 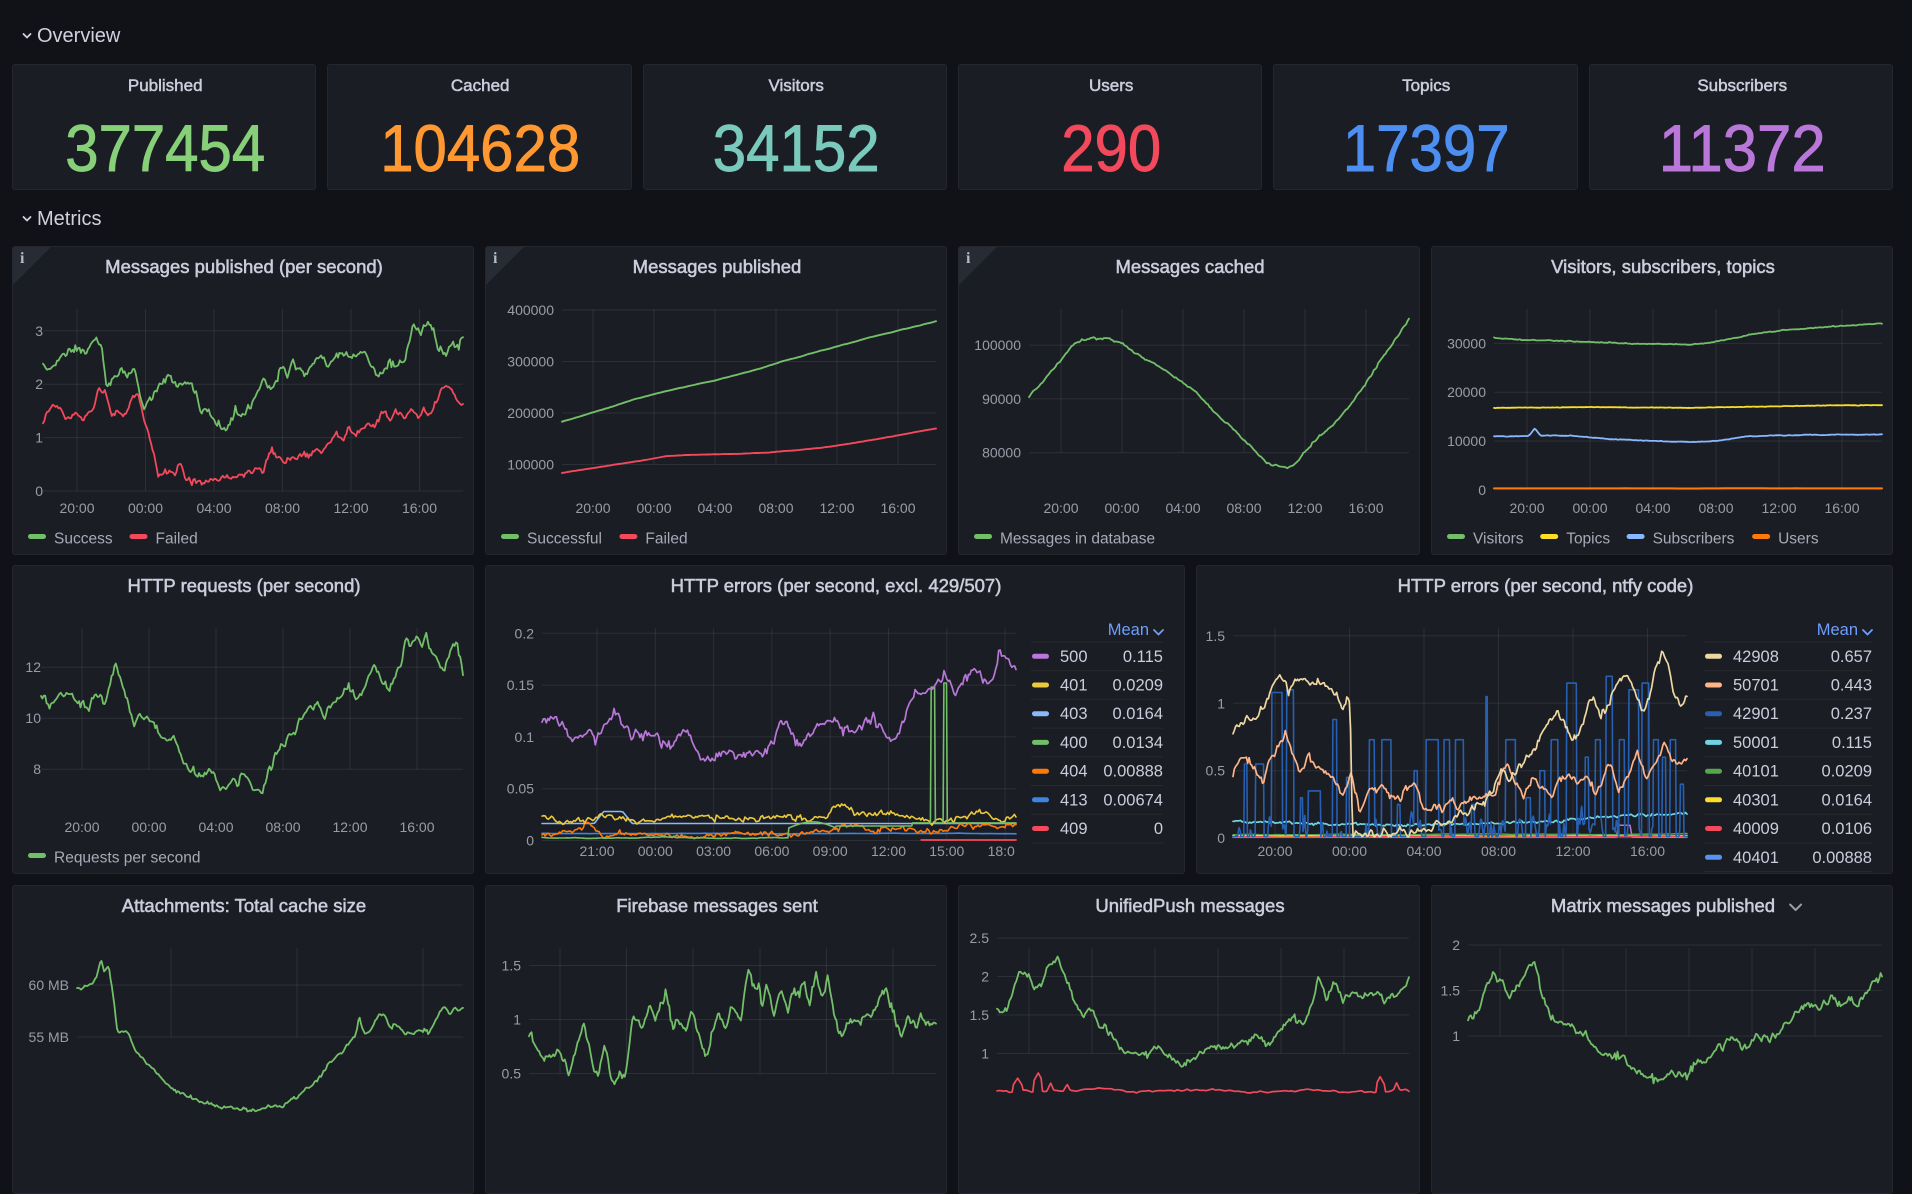 I want to click on svg-text: 0.0164, so click(x=1847, y=800).